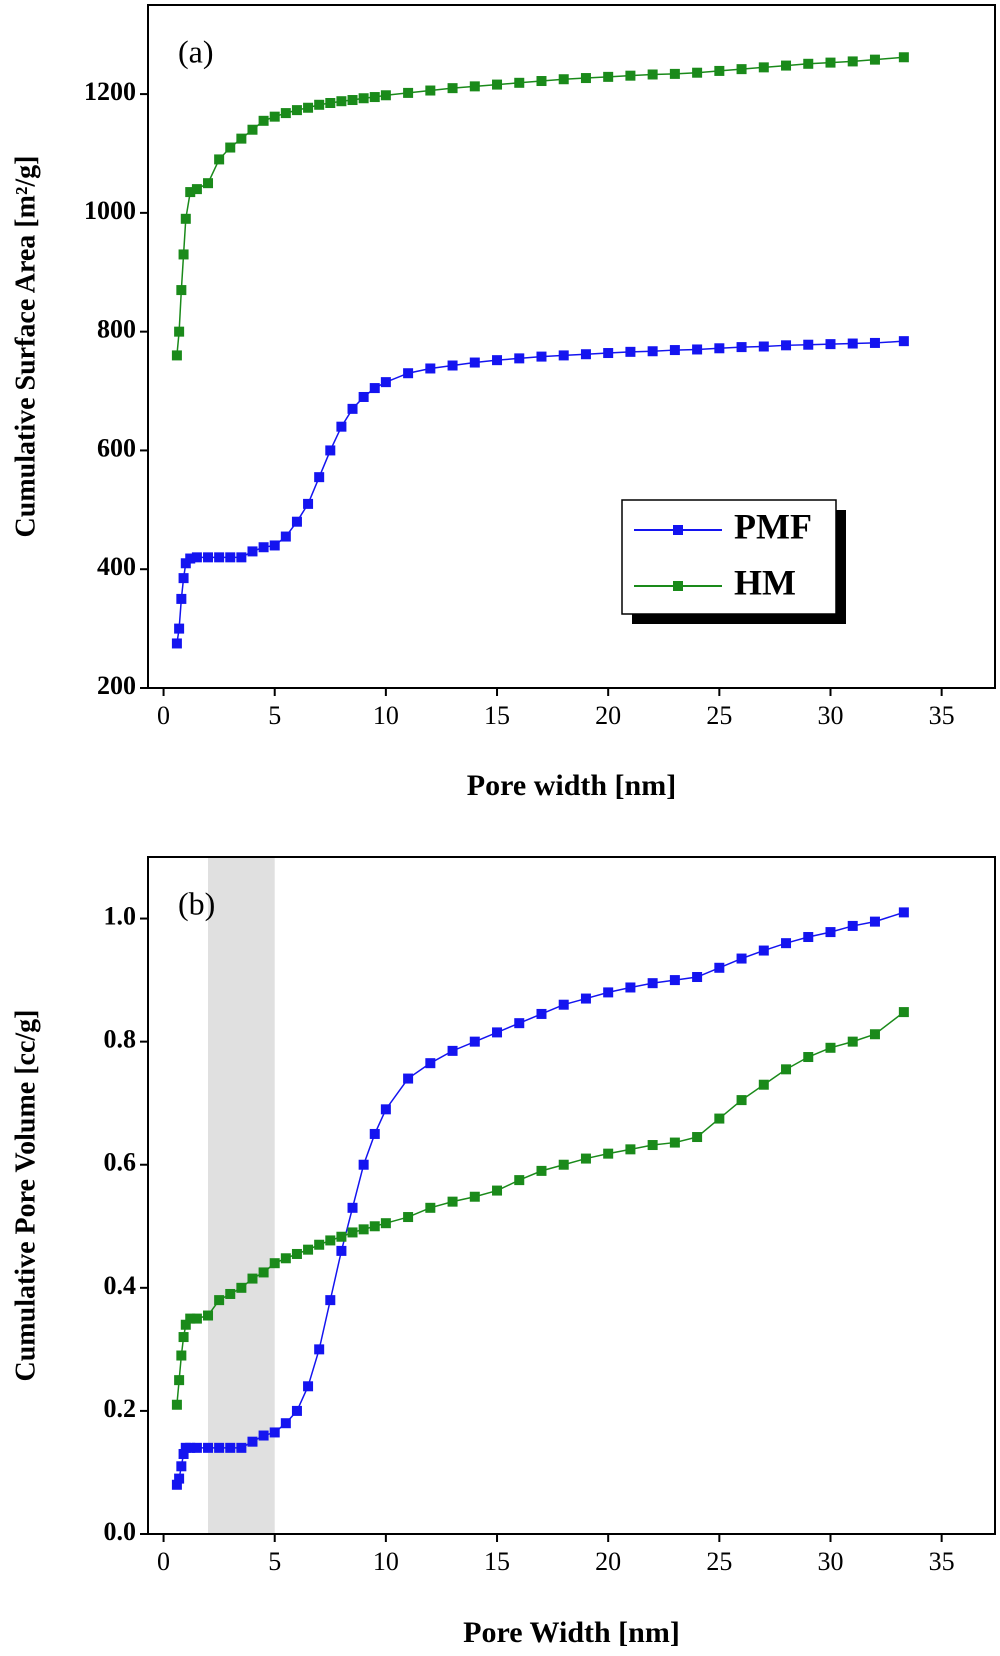 The width and height of the screenshot is (1000, 1656). What do you see at coordinates (274, 715) in the screenshot?
I see `x-tick-label: 5` at bounding box center [274, 715].